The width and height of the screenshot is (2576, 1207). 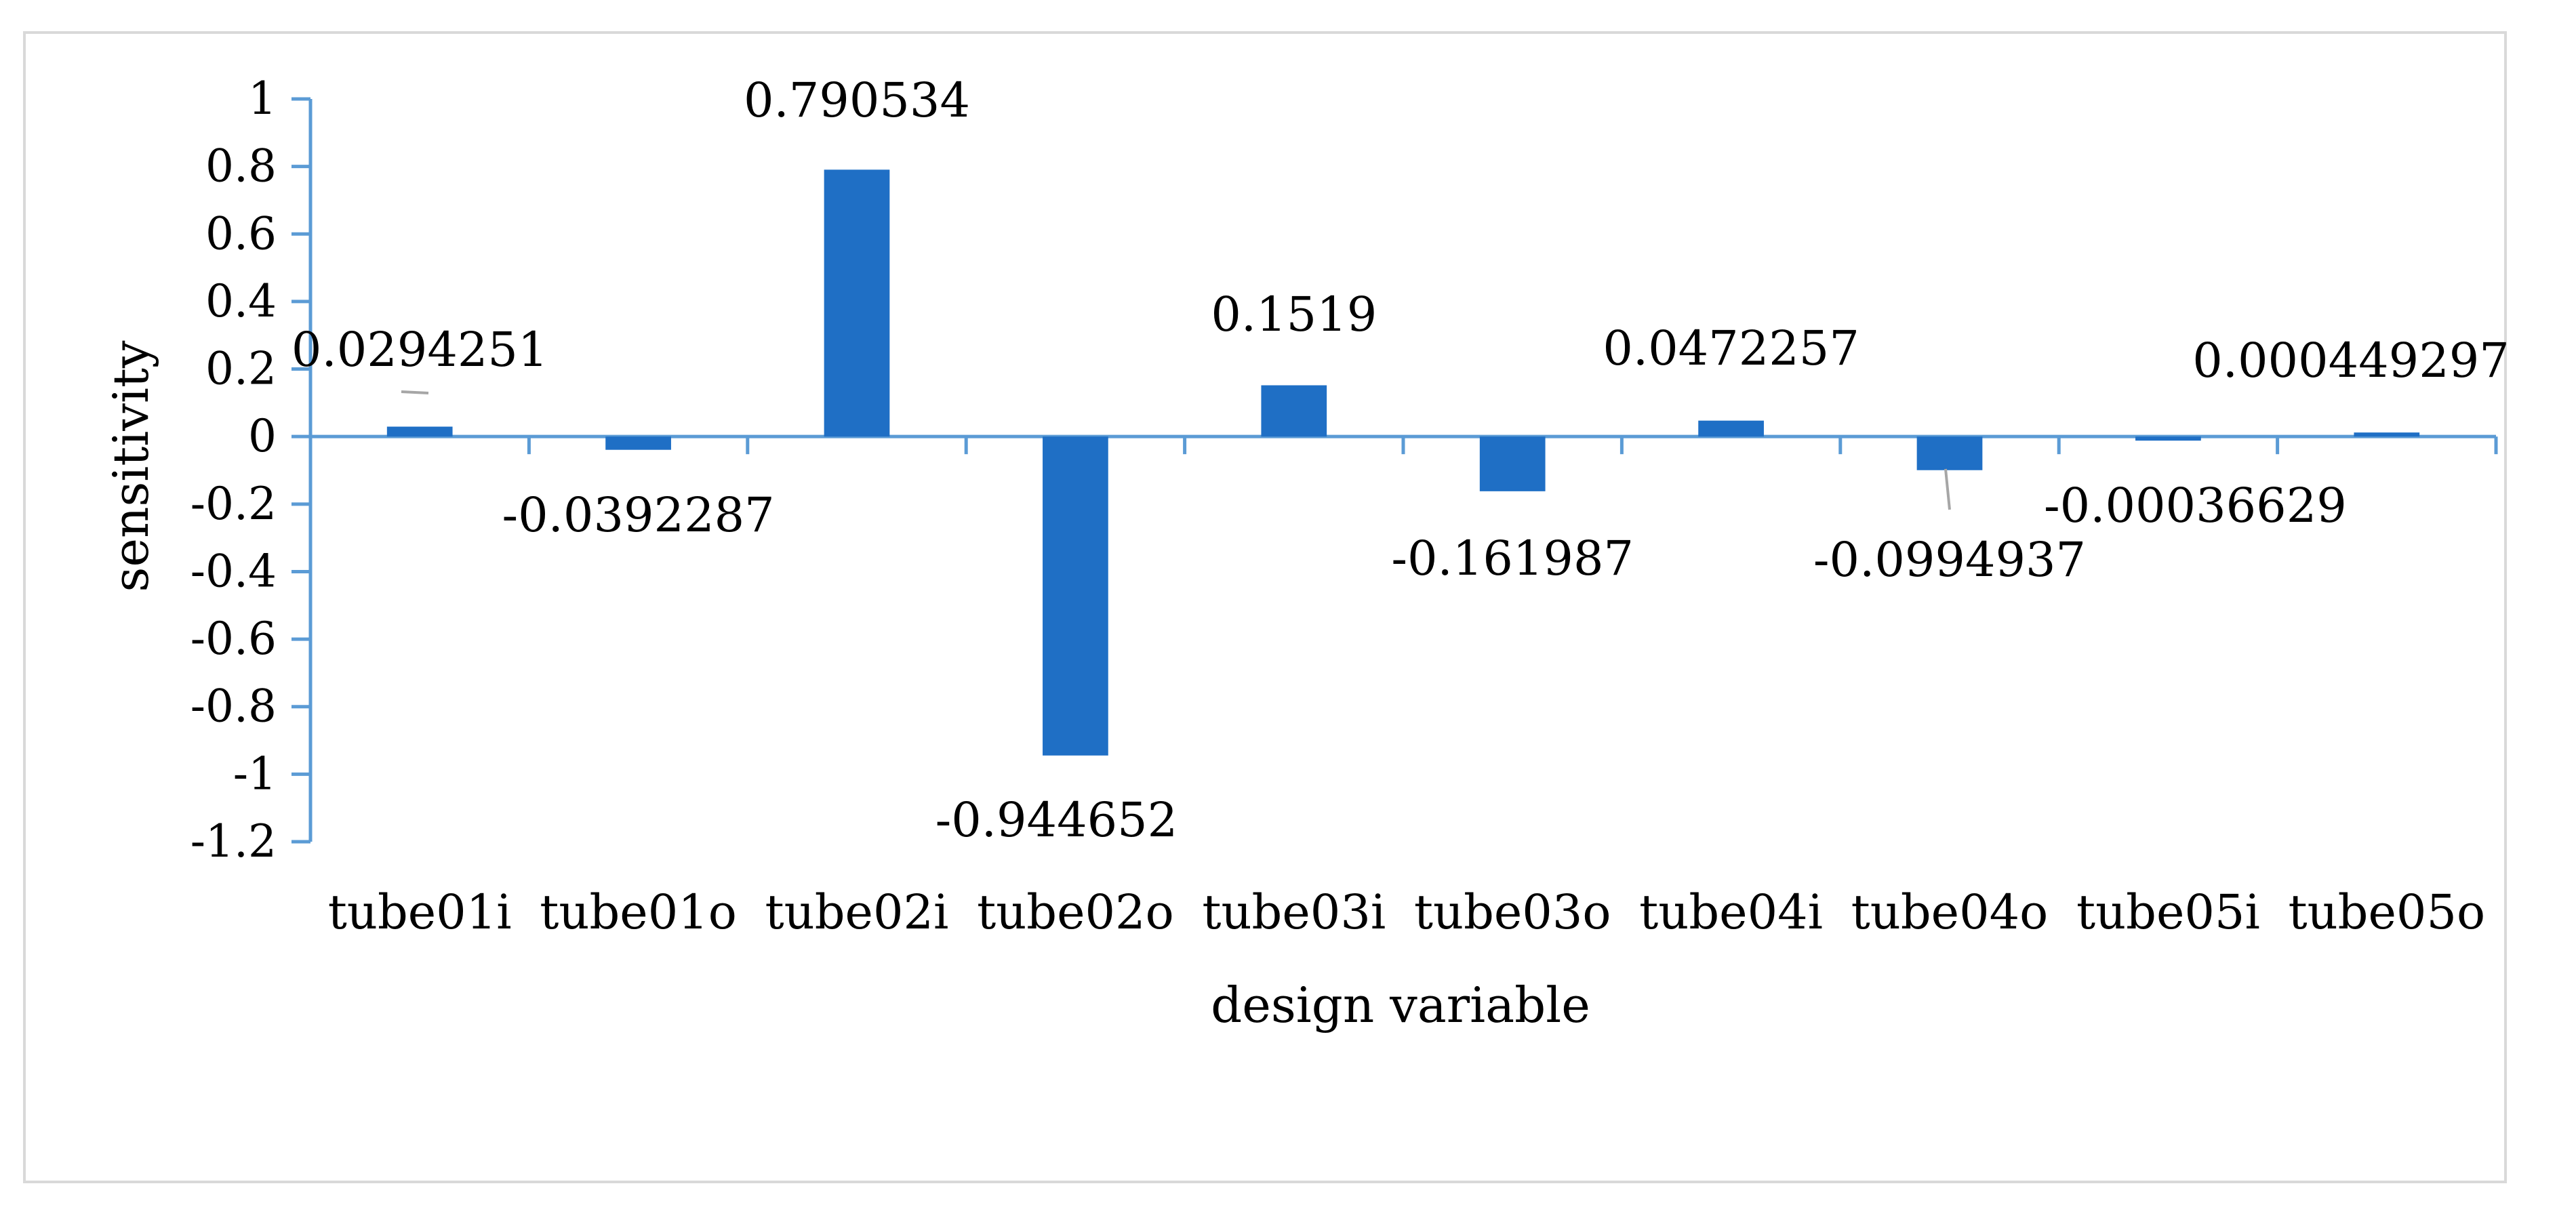 I want to click on data-label: -0.0994937, so click(x=1949, y=560).